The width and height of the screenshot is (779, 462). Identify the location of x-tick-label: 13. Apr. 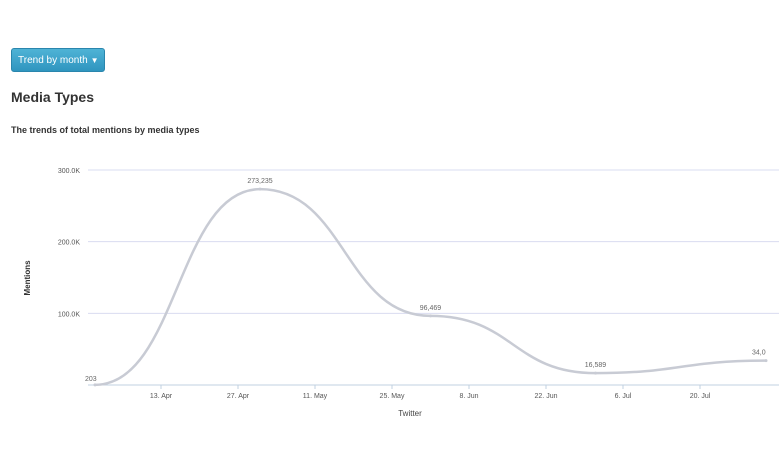
(161, 396).